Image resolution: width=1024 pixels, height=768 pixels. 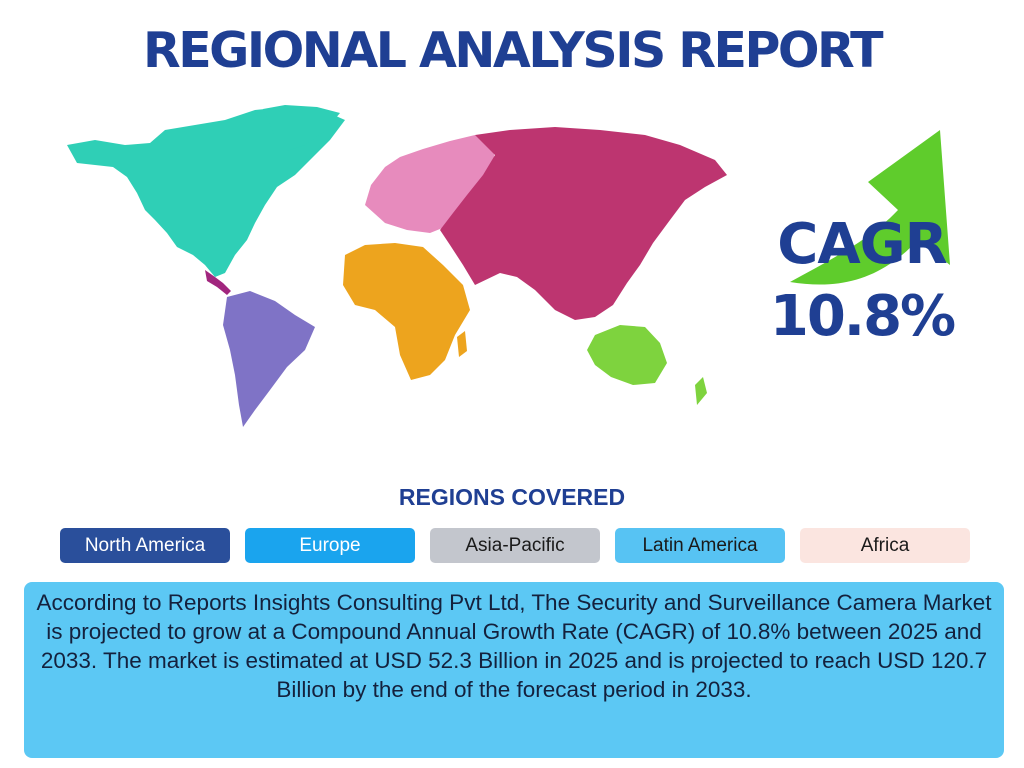 What do you see at coordinates (462, 344) in the screenshot?
I see `map-region-madagascar` at bounding box center [462, 344].